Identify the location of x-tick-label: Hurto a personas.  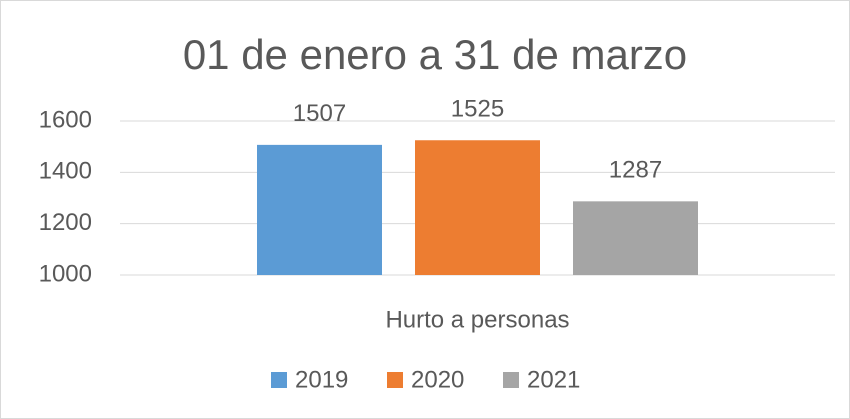
(477, 319).